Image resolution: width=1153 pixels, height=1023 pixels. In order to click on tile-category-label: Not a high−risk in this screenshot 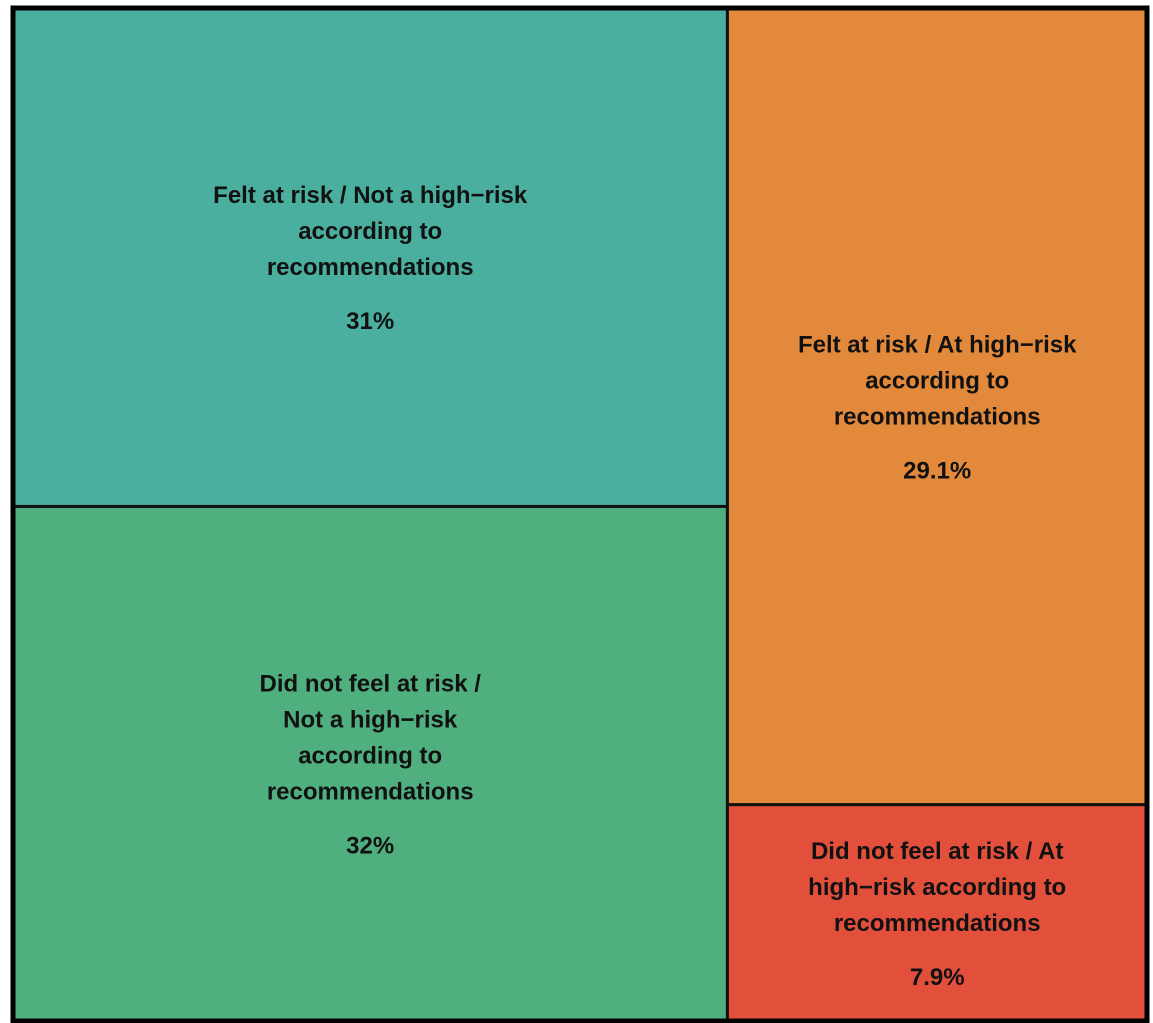, I will do `click(370, 720)`.